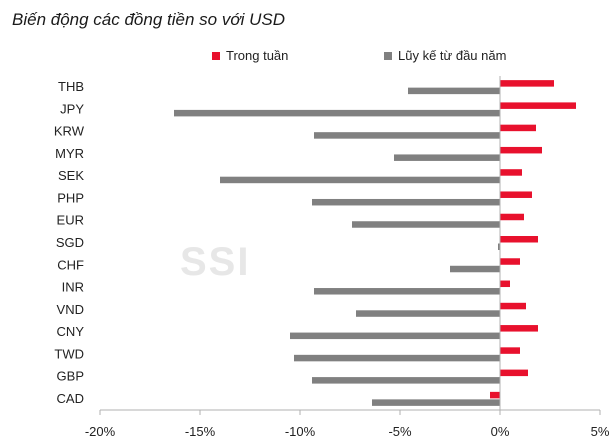 The width and height of the screenshot is (615, 445). I want to click on watermark: SSI, so click(215, 262).